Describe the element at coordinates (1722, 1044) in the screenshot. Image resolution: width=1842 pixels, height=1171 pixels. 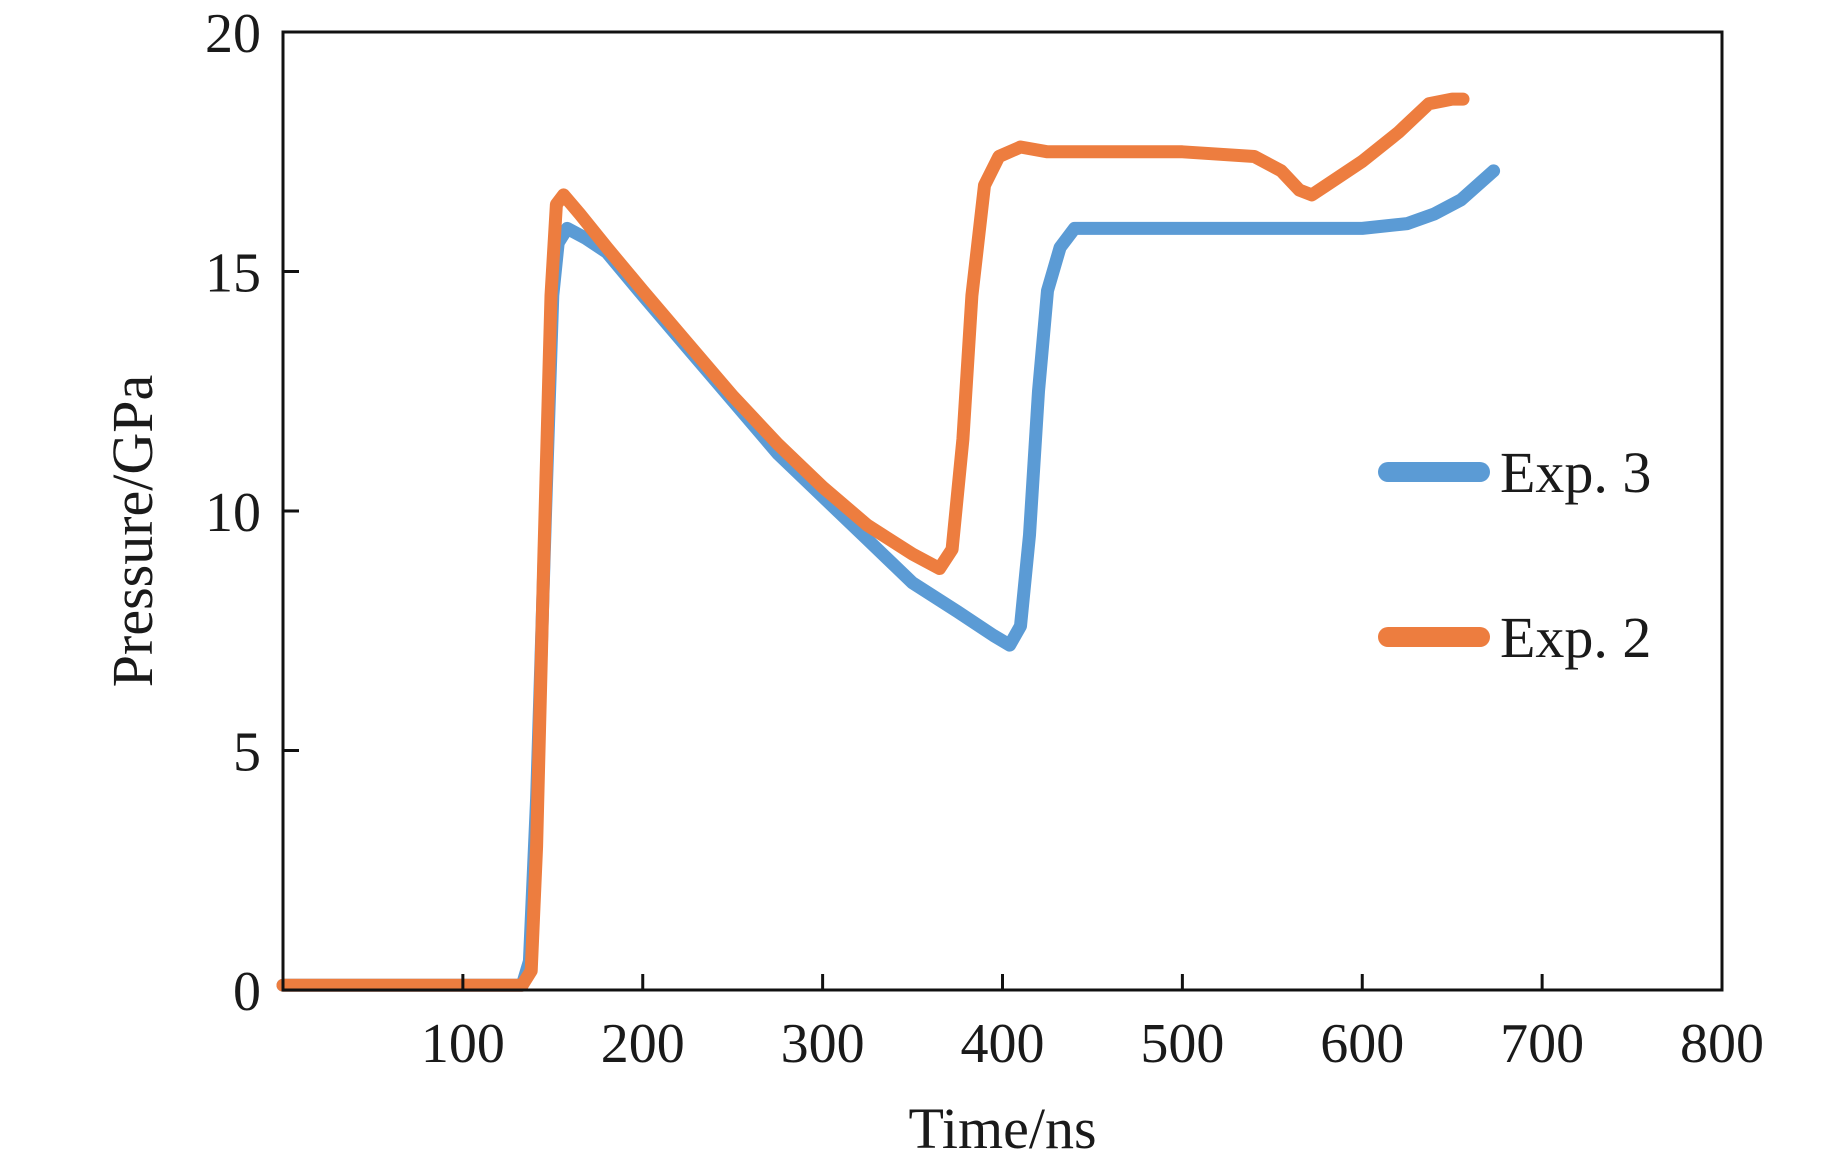
I see `x-tick-label: 800` at that location.